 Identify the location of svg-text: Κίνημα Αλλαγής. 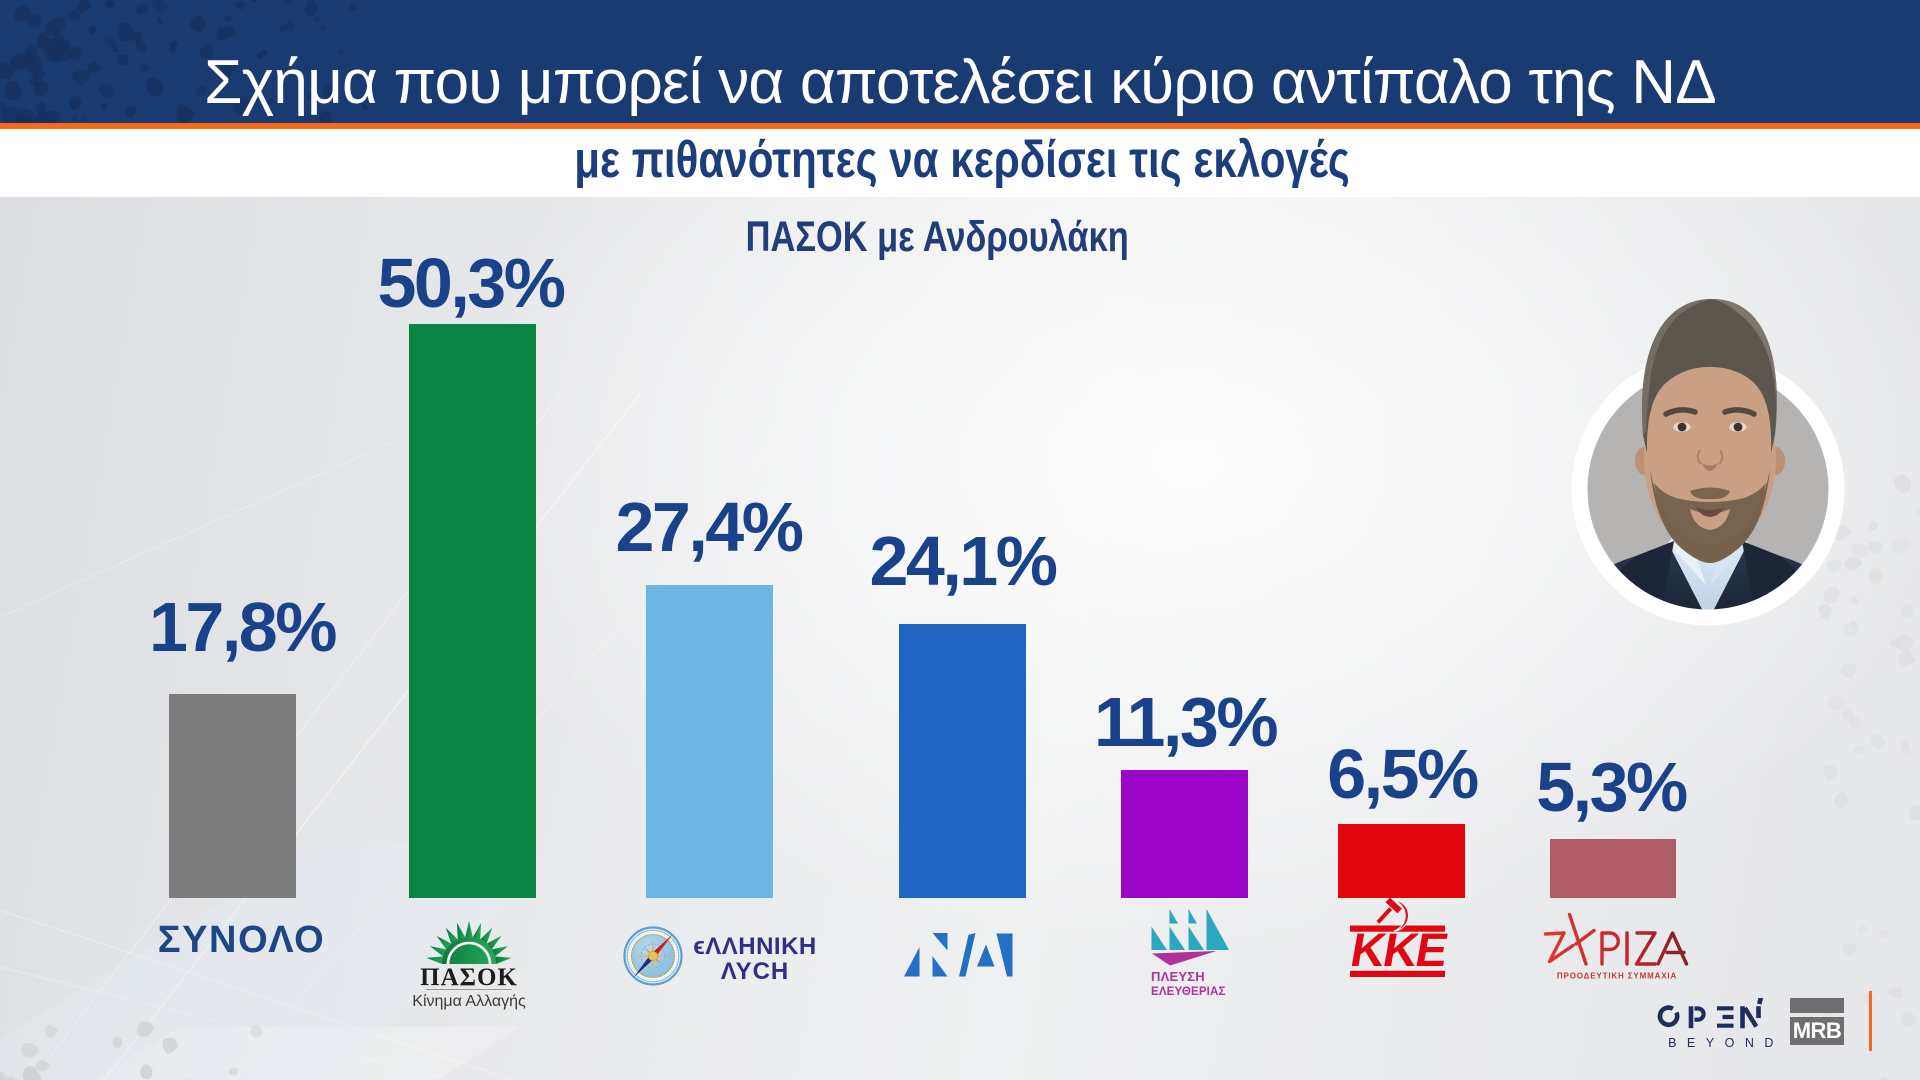
(469, 1001).